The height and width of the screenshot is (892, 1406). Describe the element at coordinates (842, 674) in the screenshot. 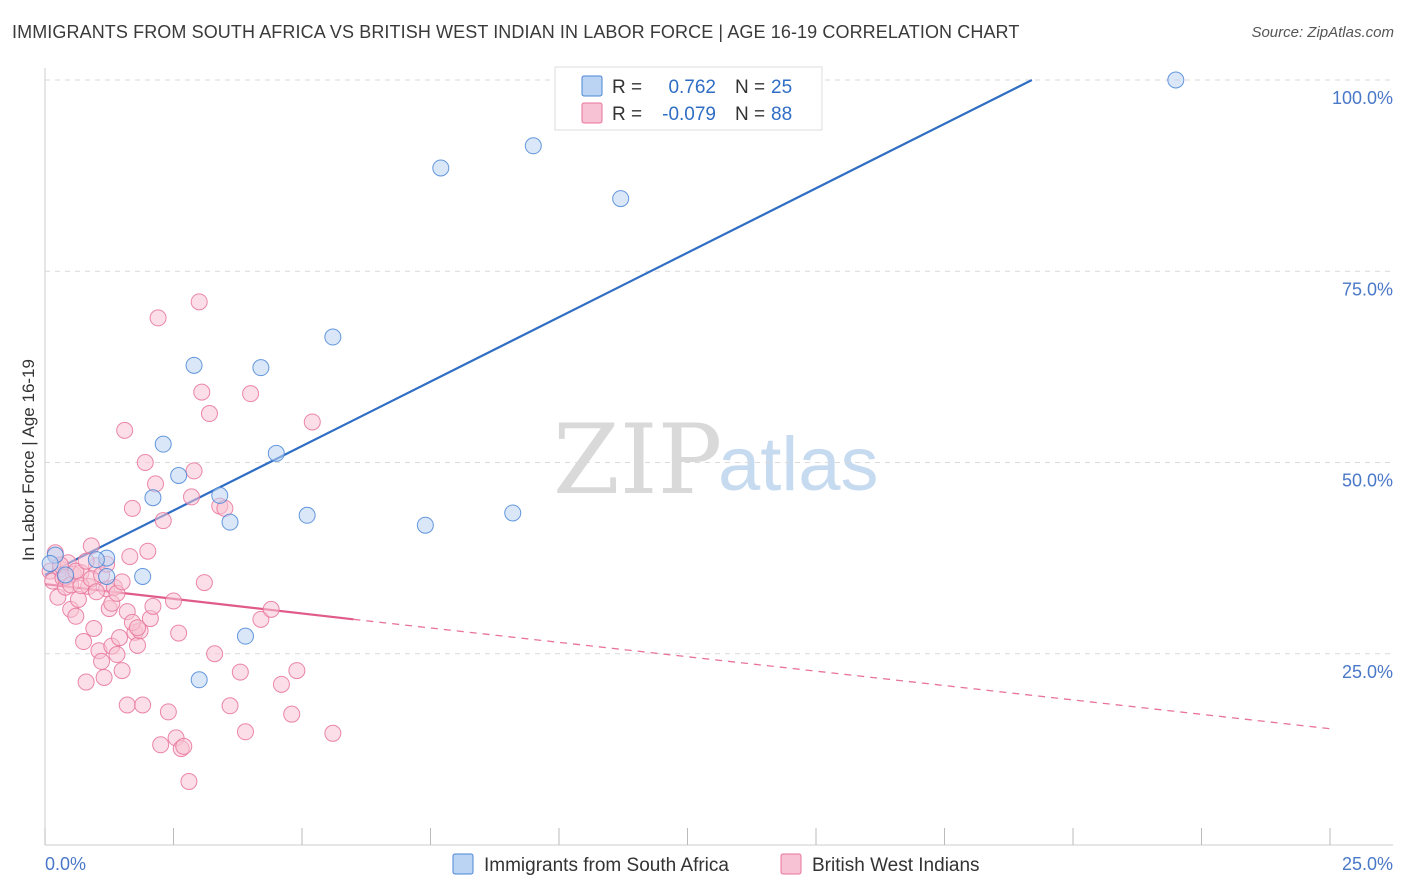

I see `trend-line-british-west-indians-extension` at that location.